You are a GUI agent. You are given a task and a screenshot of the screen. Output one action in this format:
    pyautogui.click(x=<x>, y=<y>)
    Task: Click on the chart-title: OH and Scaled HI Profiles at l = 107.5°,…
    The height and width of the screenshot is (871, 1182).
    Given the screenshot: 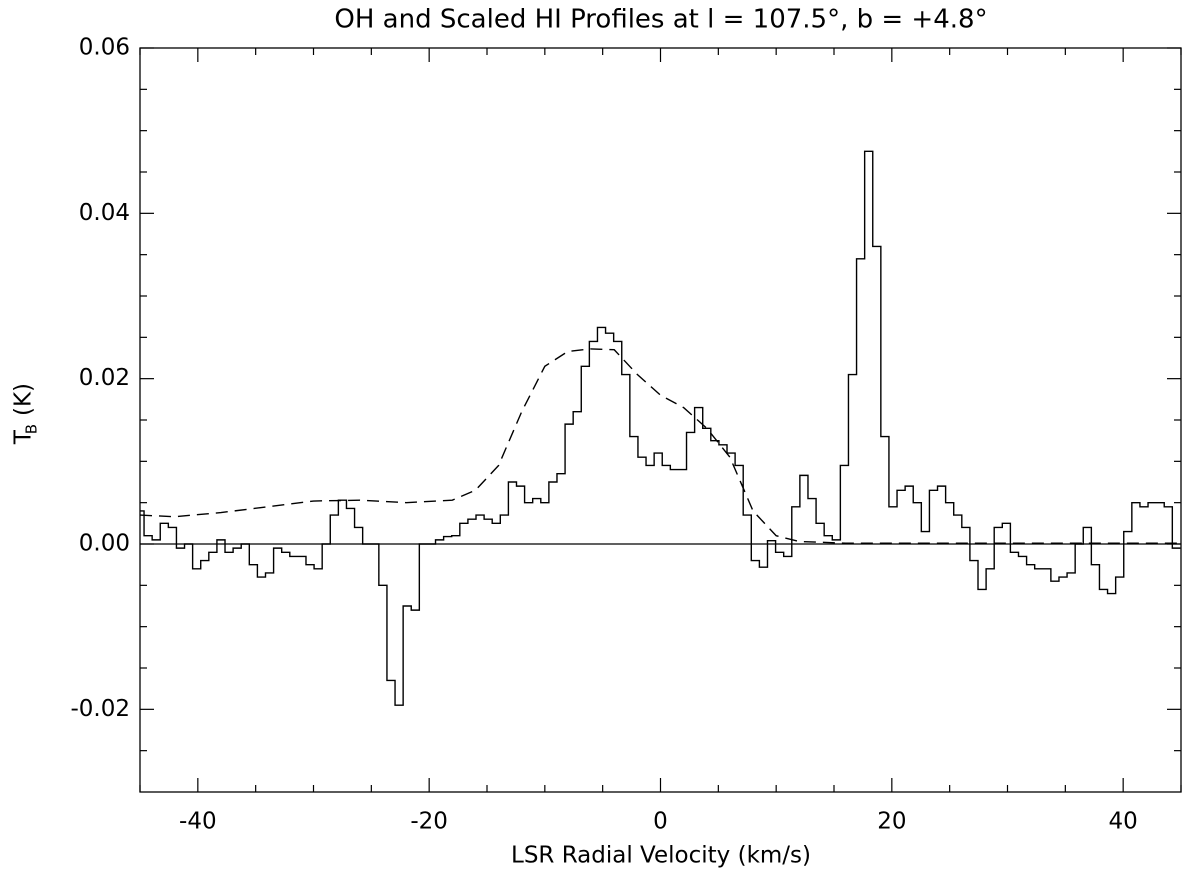 What is the action you would take?
    pyautogui.click(x=660, y=20)
    